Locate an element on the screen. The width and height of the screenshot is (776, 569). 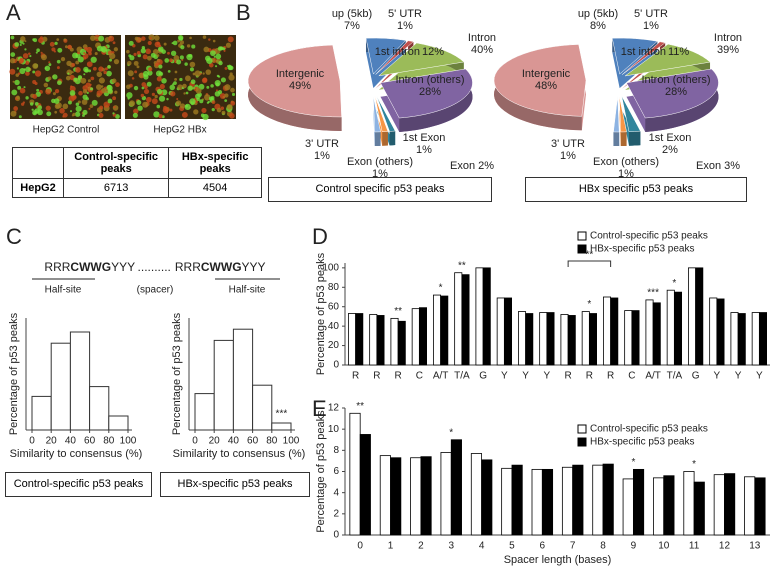
motif-label: (spacer) is located at coordinates (155, 290).